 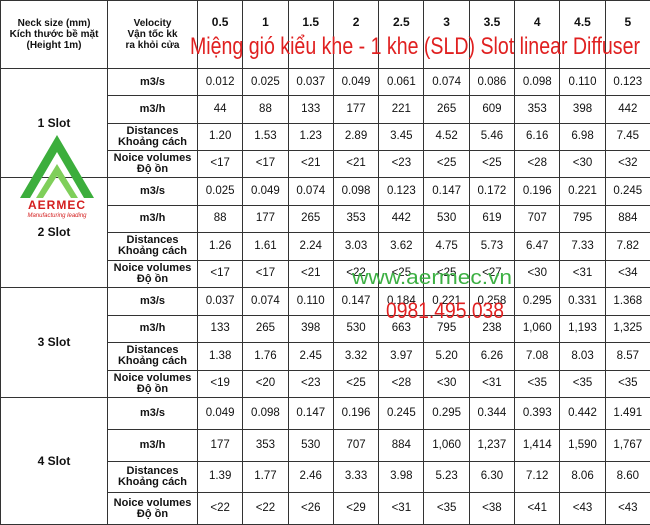 What do you see at coordinates (491, 329) in the screenshot?
I see `cell-value: 238` at bounding box center [491, 329].